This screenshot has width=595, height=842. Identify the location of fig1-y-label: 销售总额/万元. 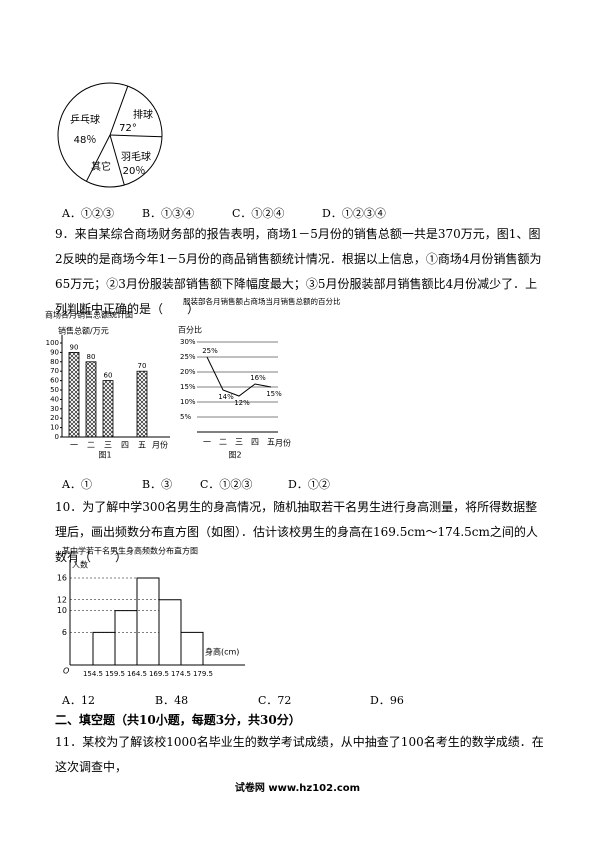
(83, 331).